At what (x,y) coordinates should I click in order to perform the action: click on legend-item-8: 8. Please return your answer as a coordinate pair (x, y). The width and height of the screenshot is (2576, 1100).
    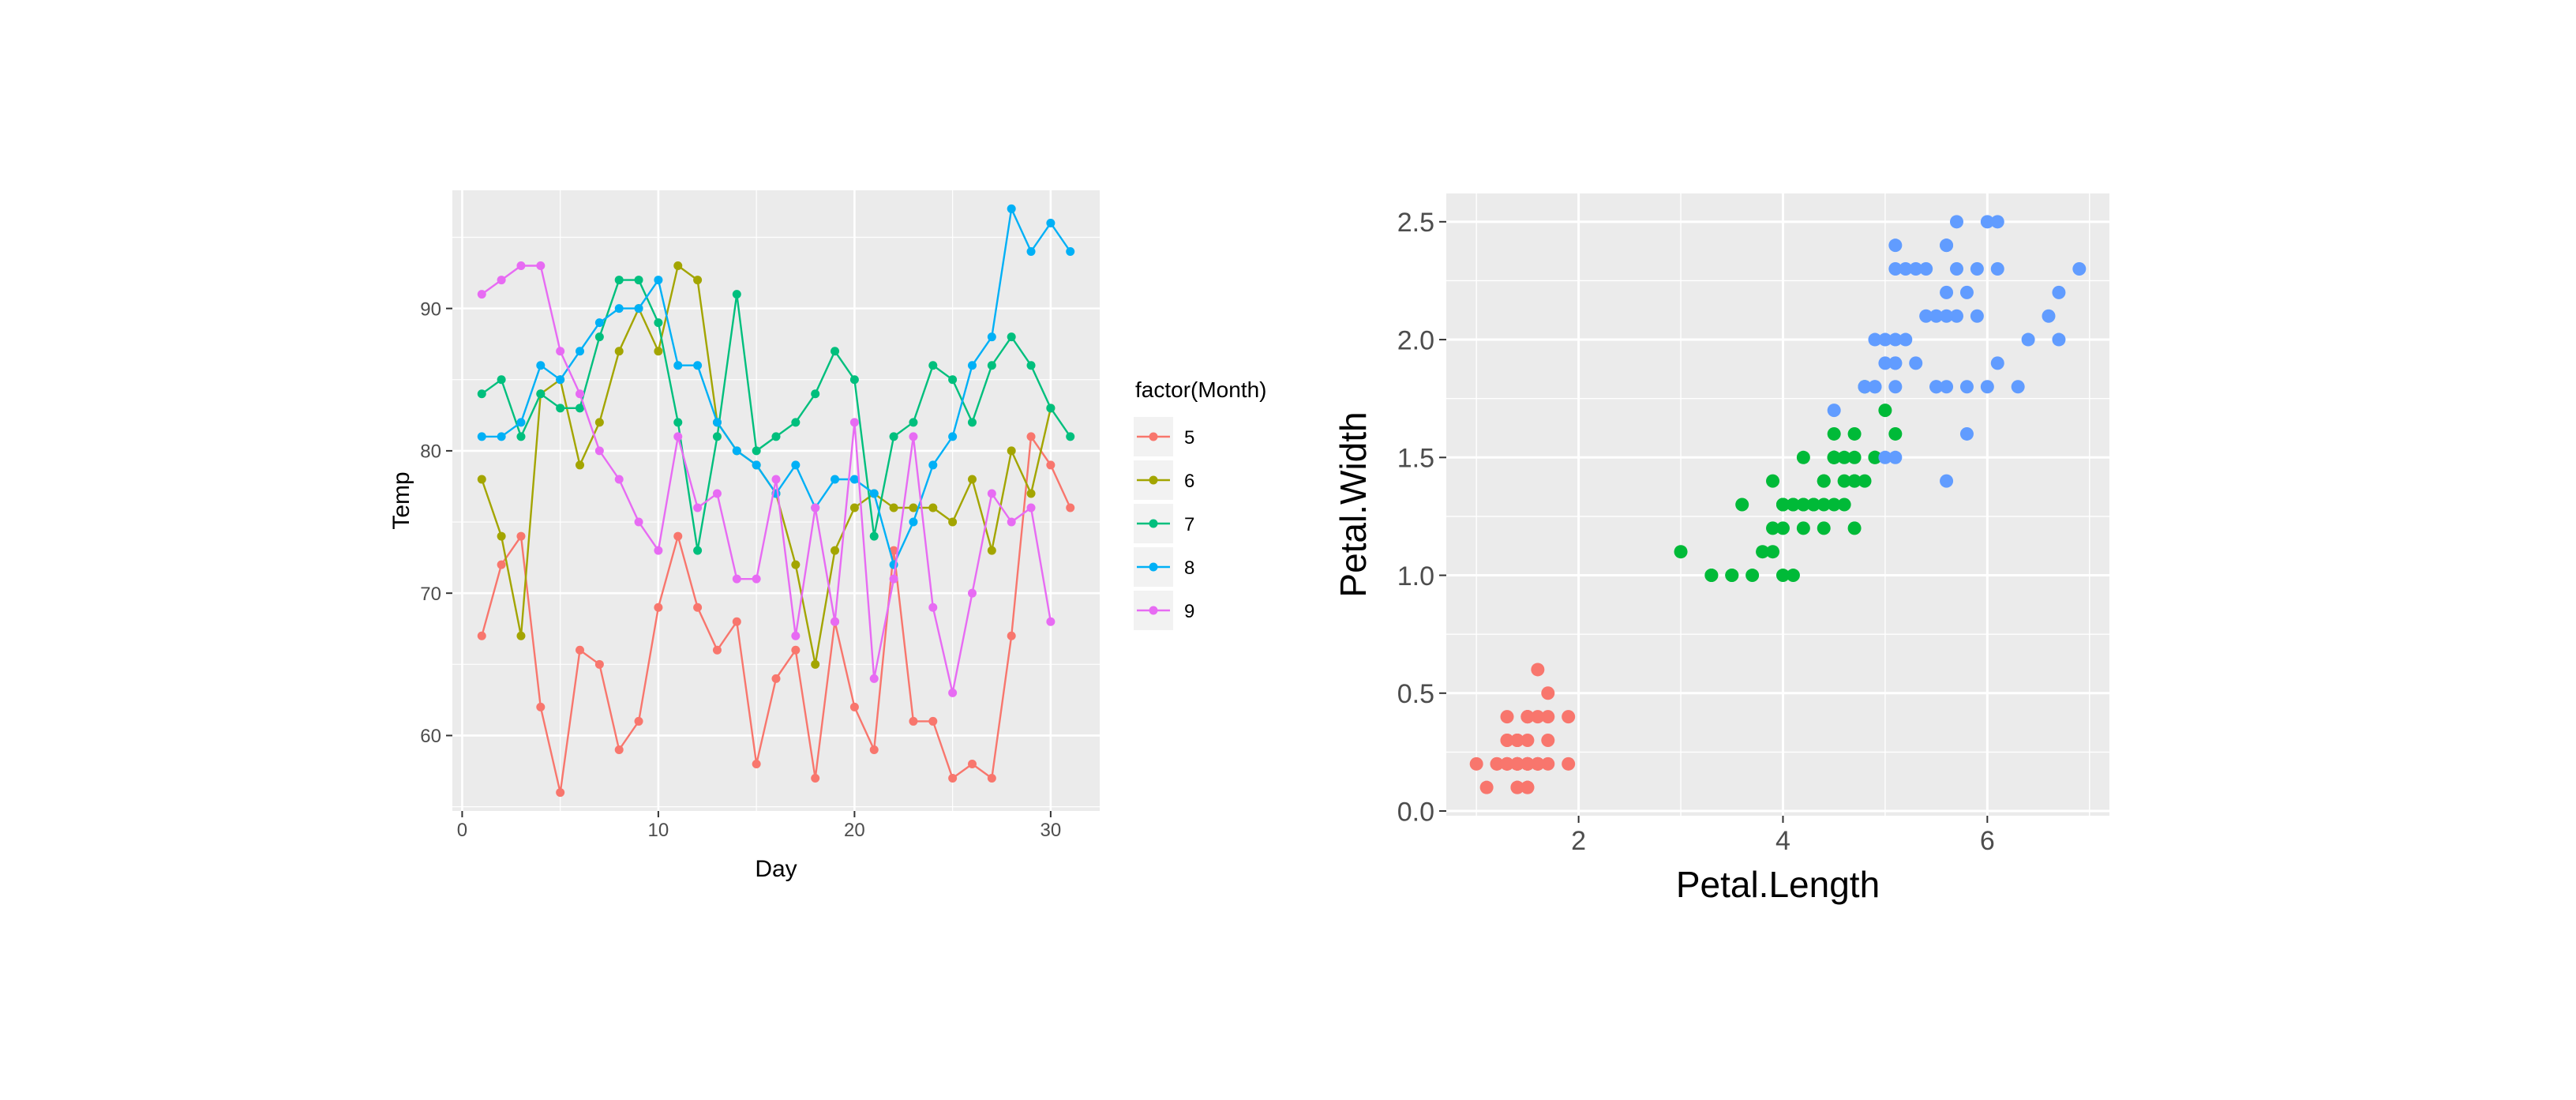
    Looking at the image, I should click on (1164, 567).